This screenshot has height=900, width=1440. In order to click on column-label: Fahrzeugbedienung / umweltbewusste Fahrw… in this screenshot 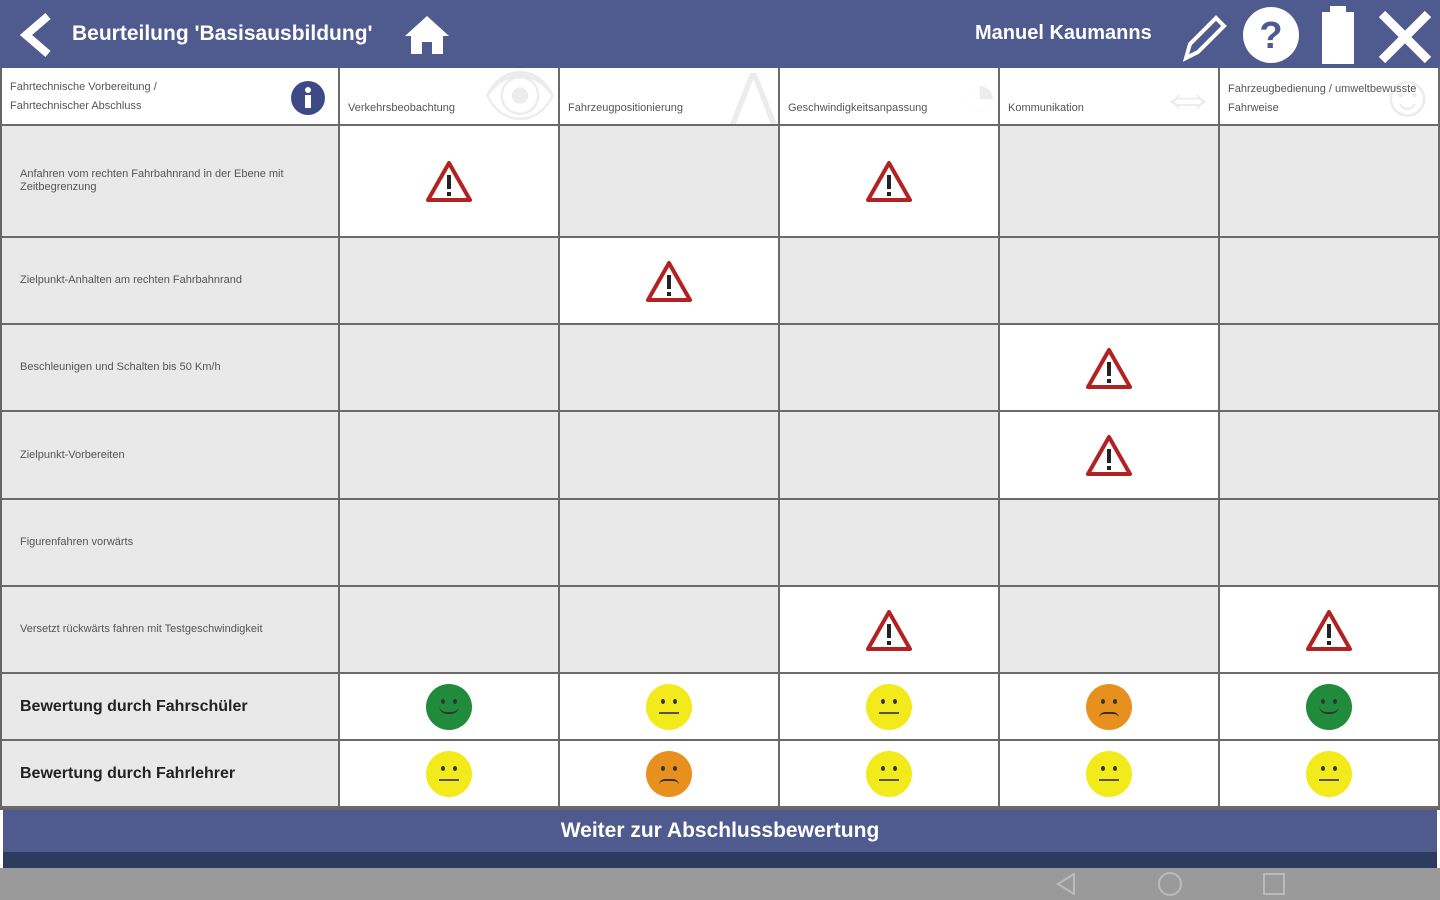, I will do `click(1322, 98)`.